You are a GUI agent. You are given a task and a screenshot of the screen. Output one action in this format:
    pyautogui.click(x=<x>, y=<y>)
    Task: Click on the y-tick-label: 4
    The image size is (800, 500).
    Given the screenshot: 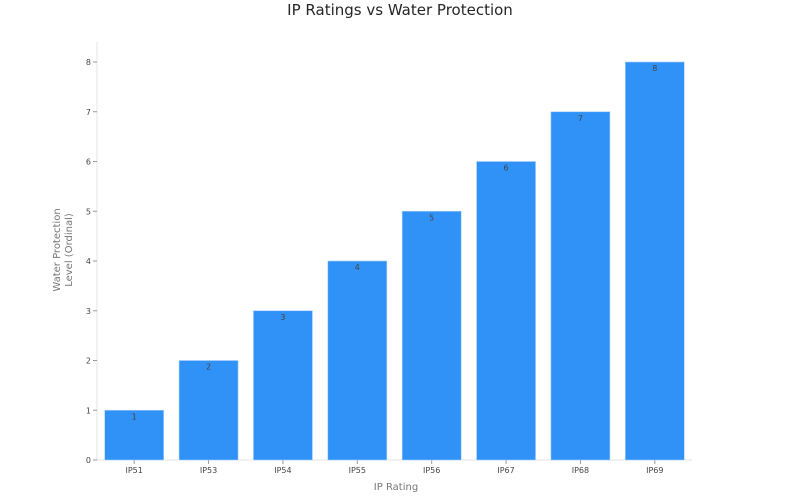 What is the action you would take?
    pyautogui.click(x=88, y=261)
    